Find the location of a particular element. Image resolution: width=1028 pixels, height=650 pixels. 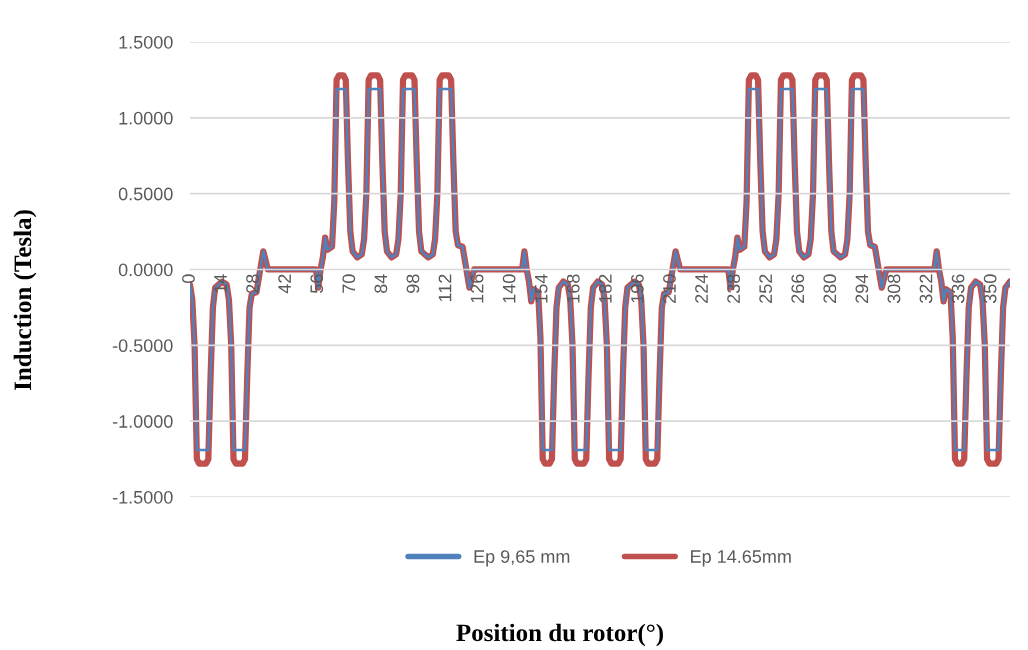

legend-label: Ep 9,65 mm is located at coordinates (522, 558).